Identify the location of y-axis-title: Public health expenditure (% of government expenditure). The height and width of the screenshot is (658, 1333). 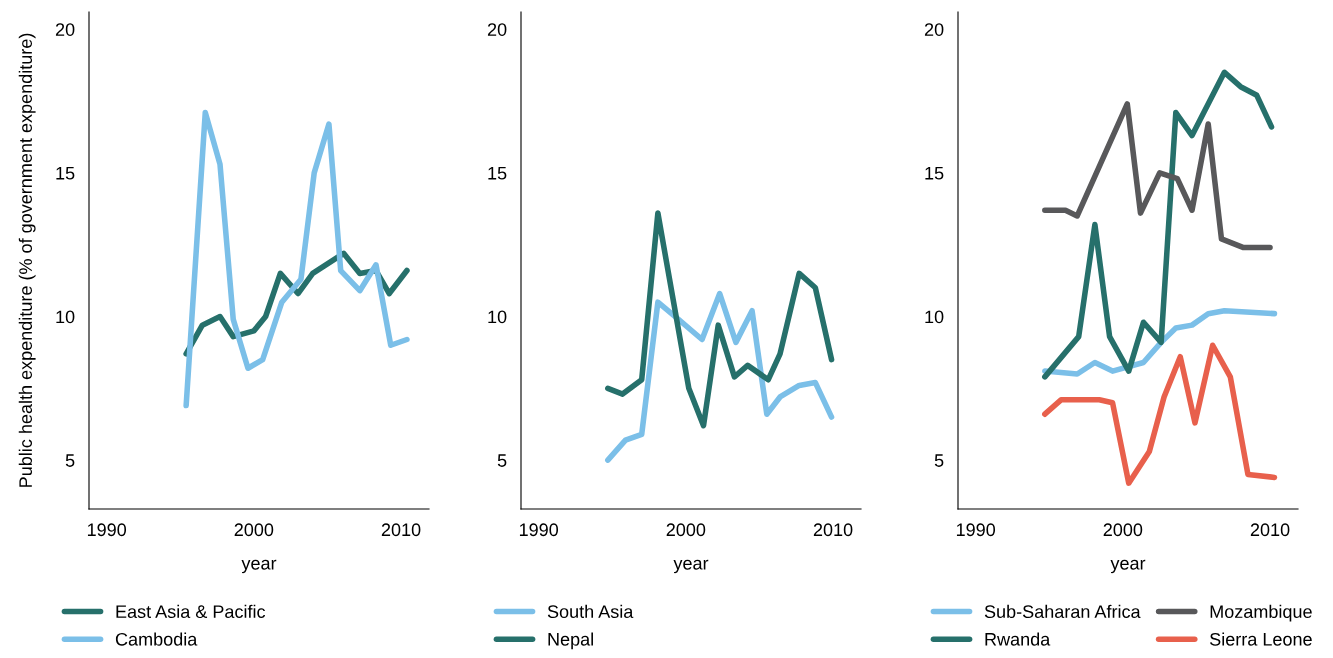
(27, 260).